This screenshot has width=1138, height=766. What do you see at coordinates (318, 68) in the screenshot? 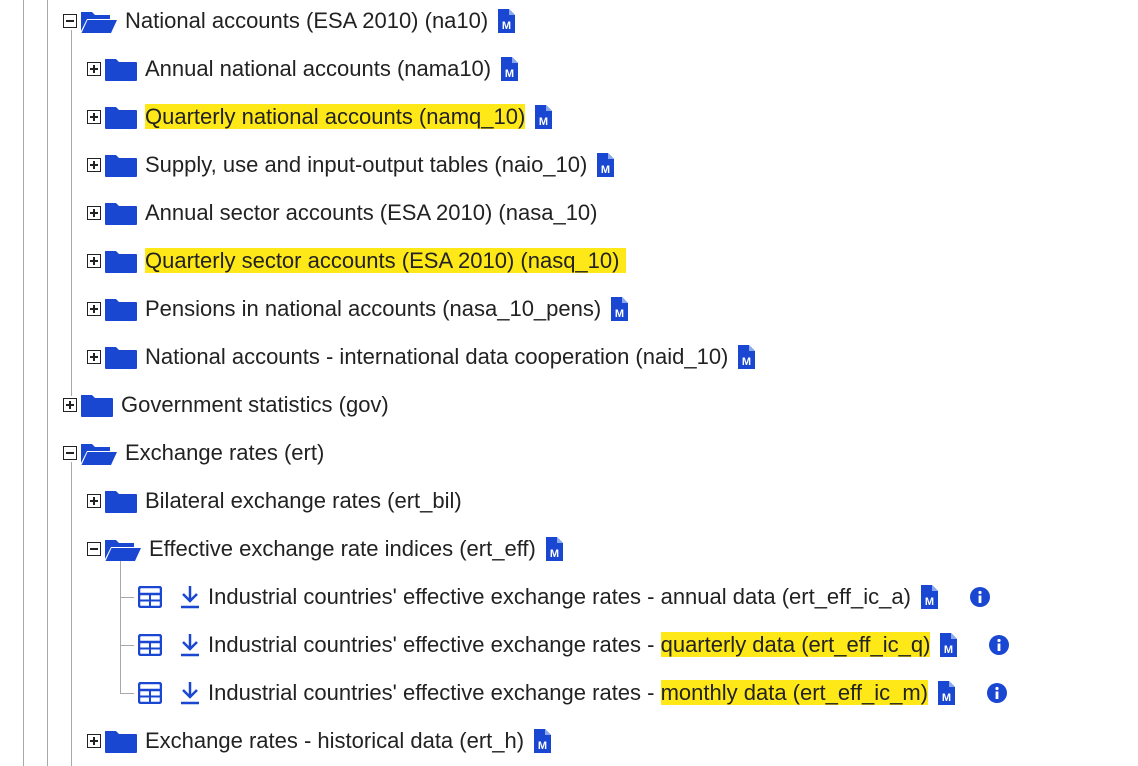
I see `tree-node-label: Annual national accounts (nama10)` at bounding box center [318, 68].